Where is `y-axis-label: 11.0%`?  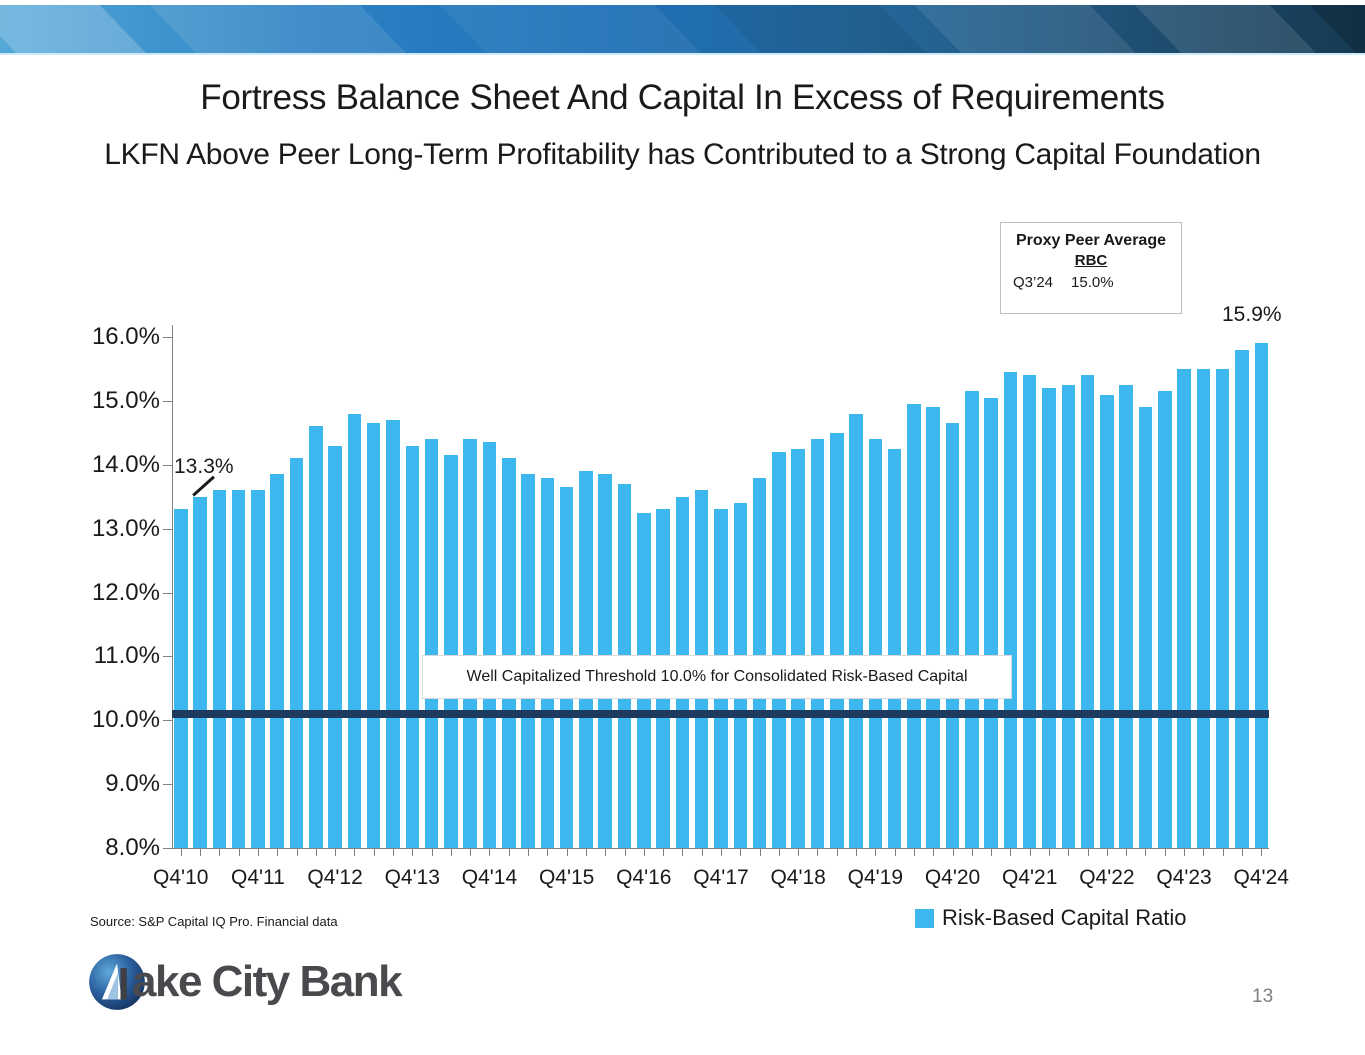
y-axis-label: 11.0% is located at coordinates (126, 656).